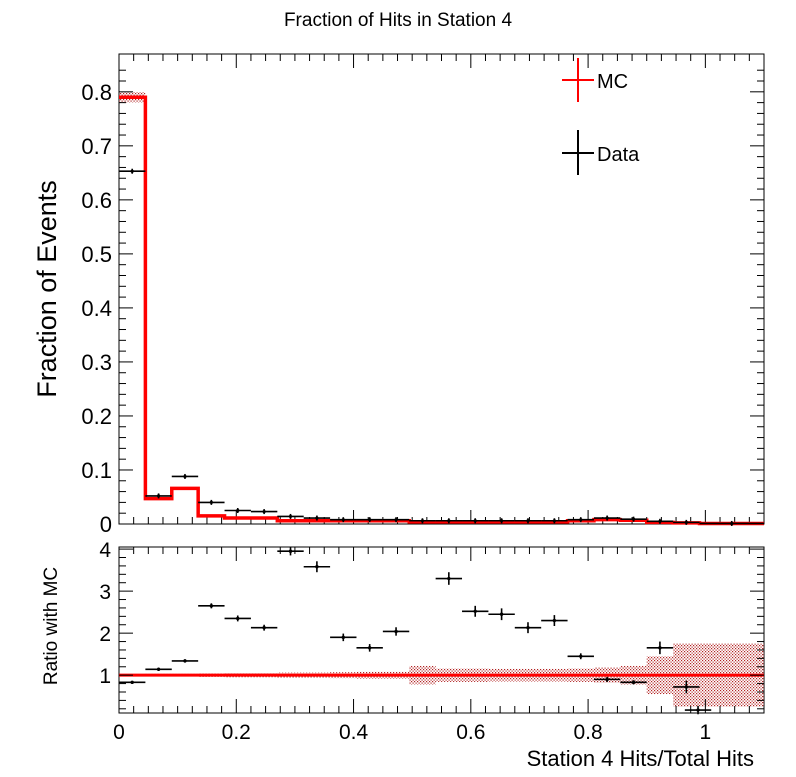  I want to click on ratio-y-tick-label: 2, so click(105, 634).